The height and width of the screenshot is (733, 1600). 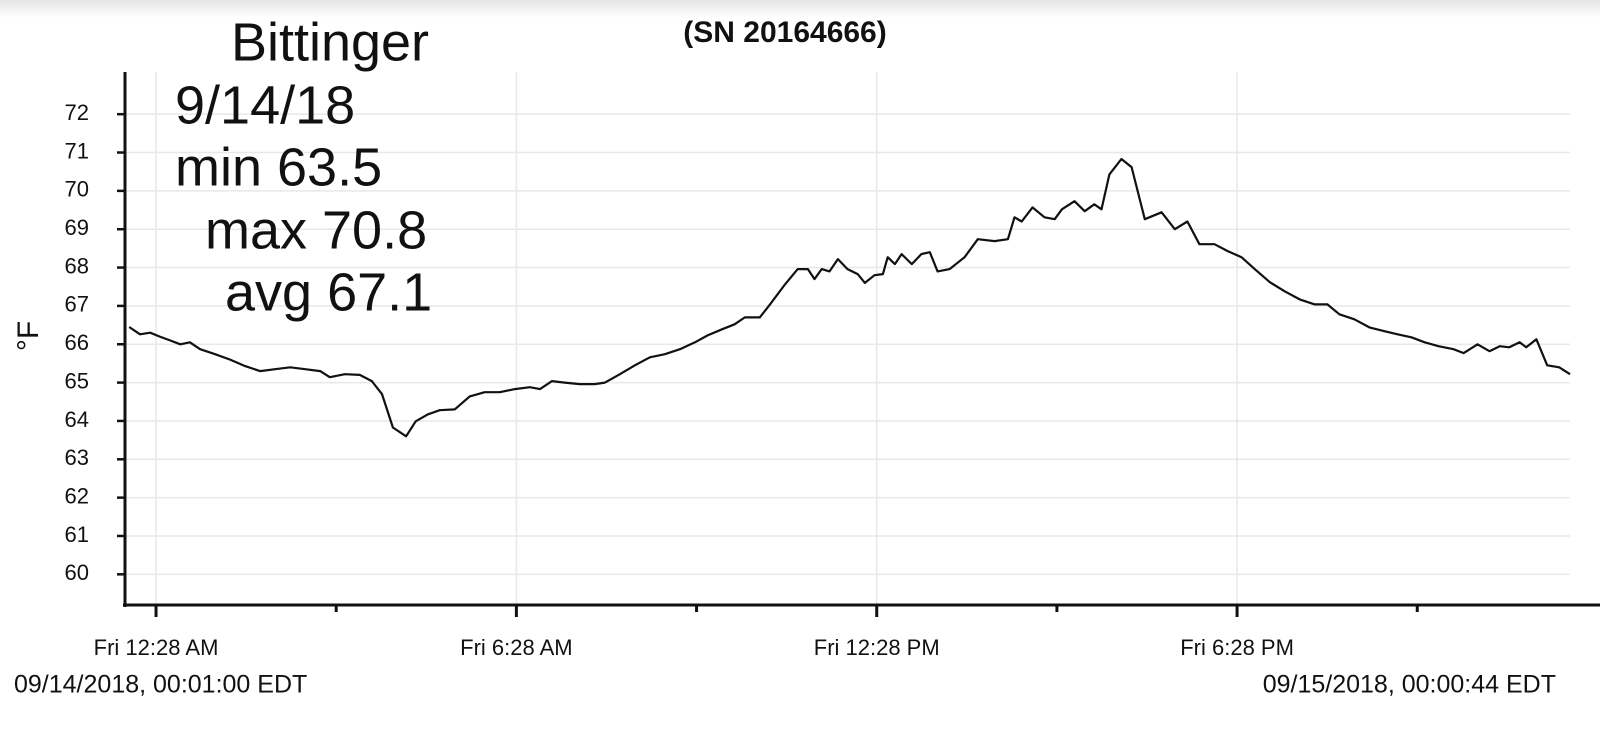 I want to click on annotation: Bittinger, so click(x=330, y=42).